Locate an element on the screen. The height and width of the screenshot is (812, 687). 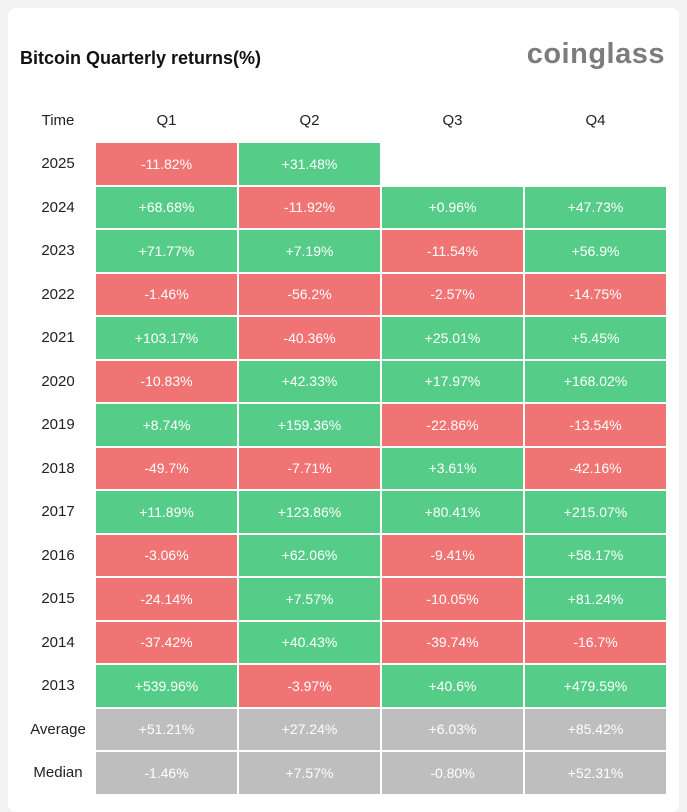
table-row: 2015 -24.14% +7.57% -10.05% +81.24% is located at coordinates (344, 599).